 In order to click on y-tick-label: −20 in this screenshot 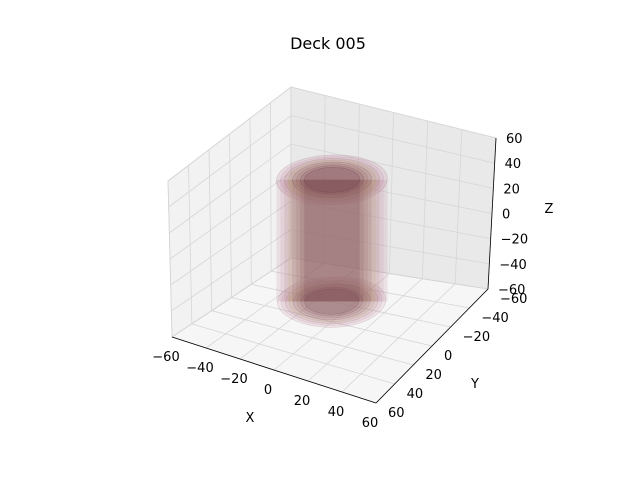, I will do `click(476, 337)`.